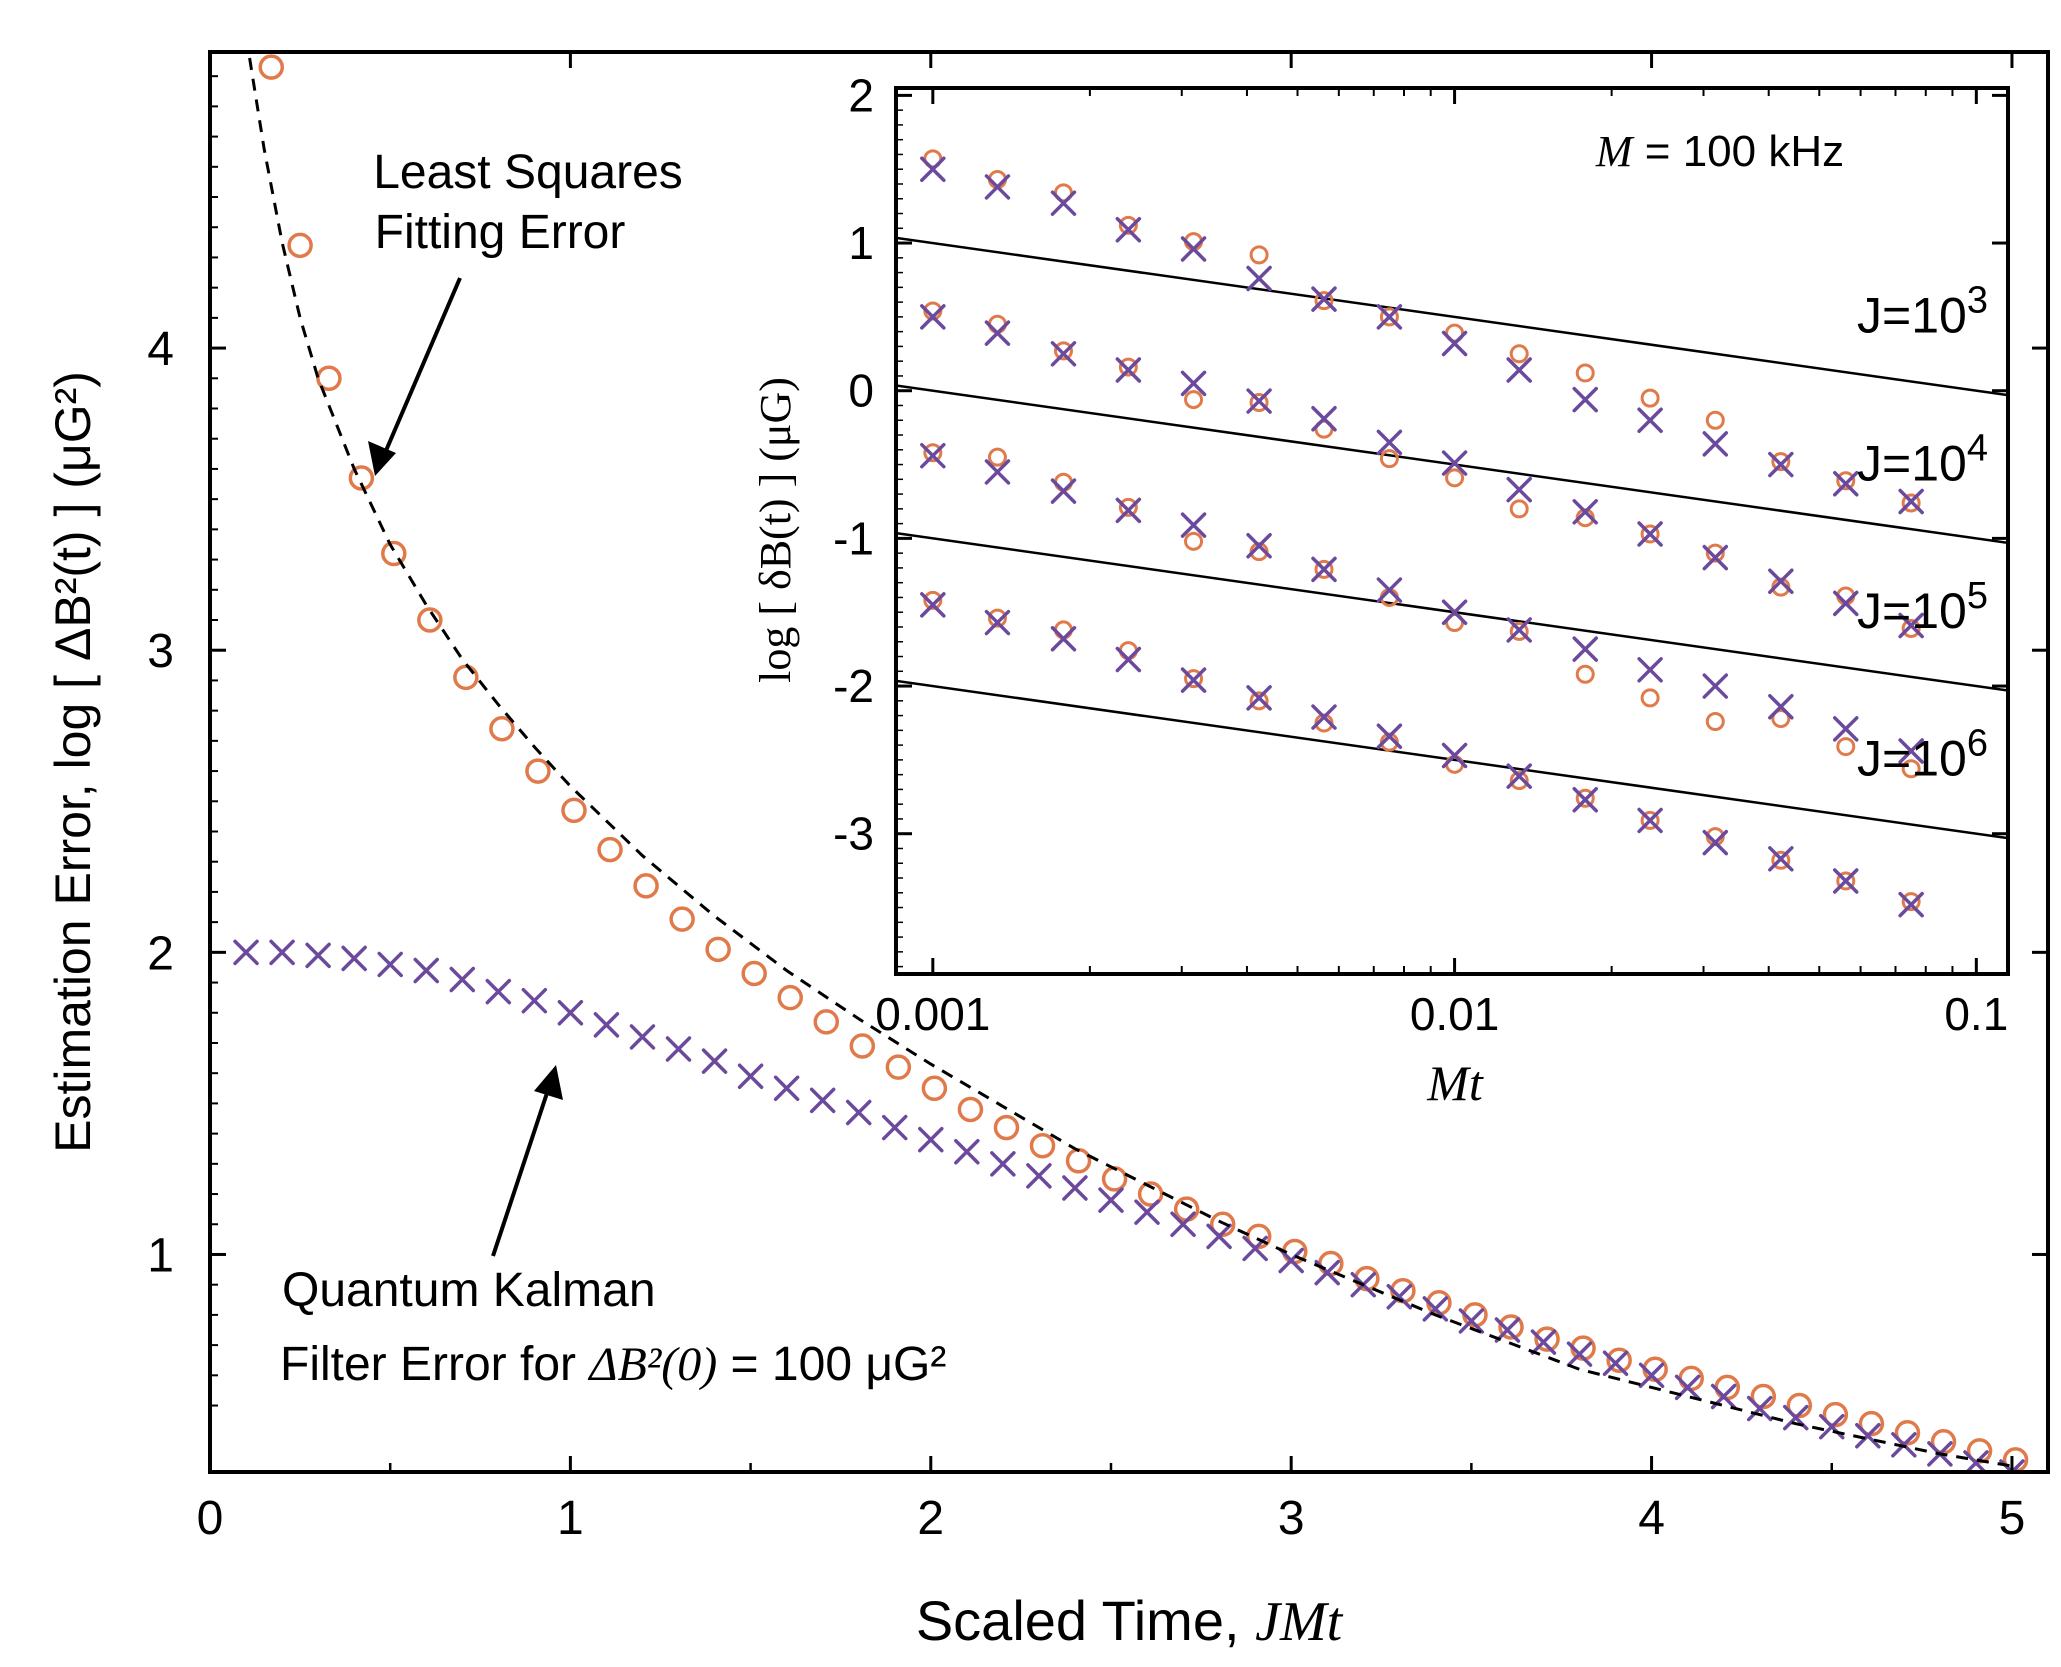  I want to click on inset-x-tick-label: 0.1, so click(1976, 1014).